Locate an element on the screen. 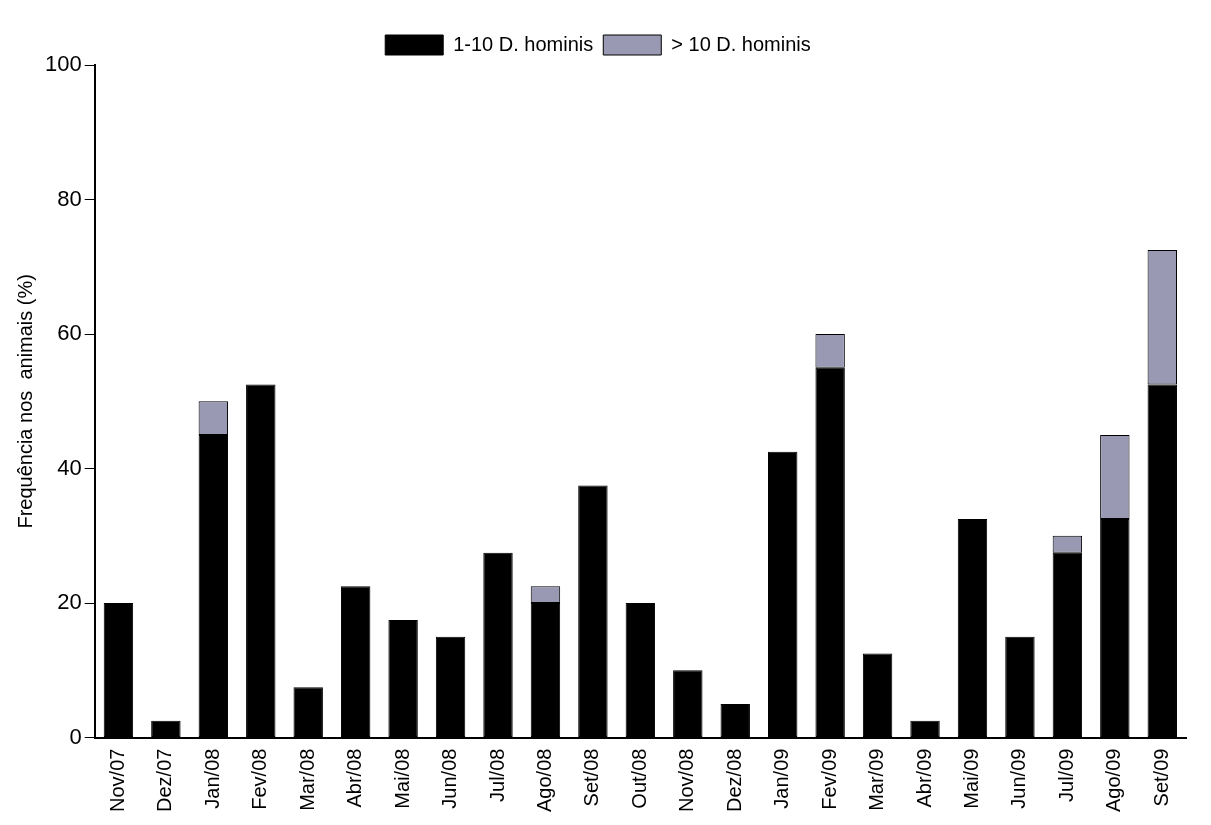 The height and width of the screenshot is (825, 1211). x-tick-label: Jan/08 is located at coordinates (211, 778).